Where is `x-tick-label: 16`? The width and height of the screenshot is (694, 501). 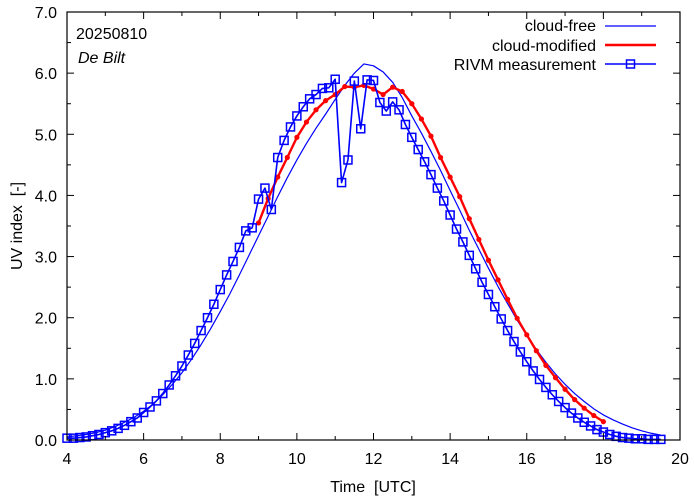 x-tick-label: 16 is located at coordinates (527, 459).